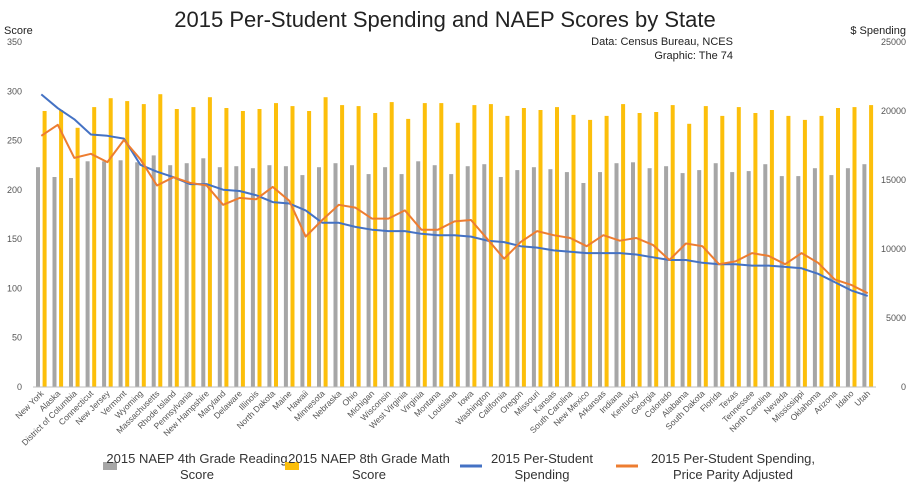 The image size is (911, 486). I want to click on right-tick-label: 20000, so click(893, 111).